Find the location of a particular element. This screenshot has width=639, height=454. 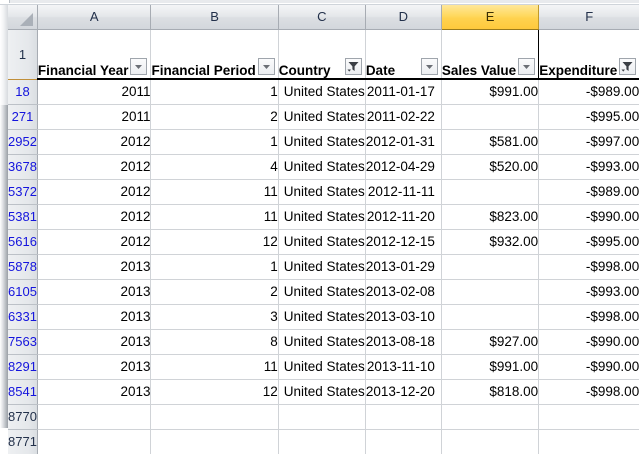

cell-b8770 is located at coordinates (214, 417).